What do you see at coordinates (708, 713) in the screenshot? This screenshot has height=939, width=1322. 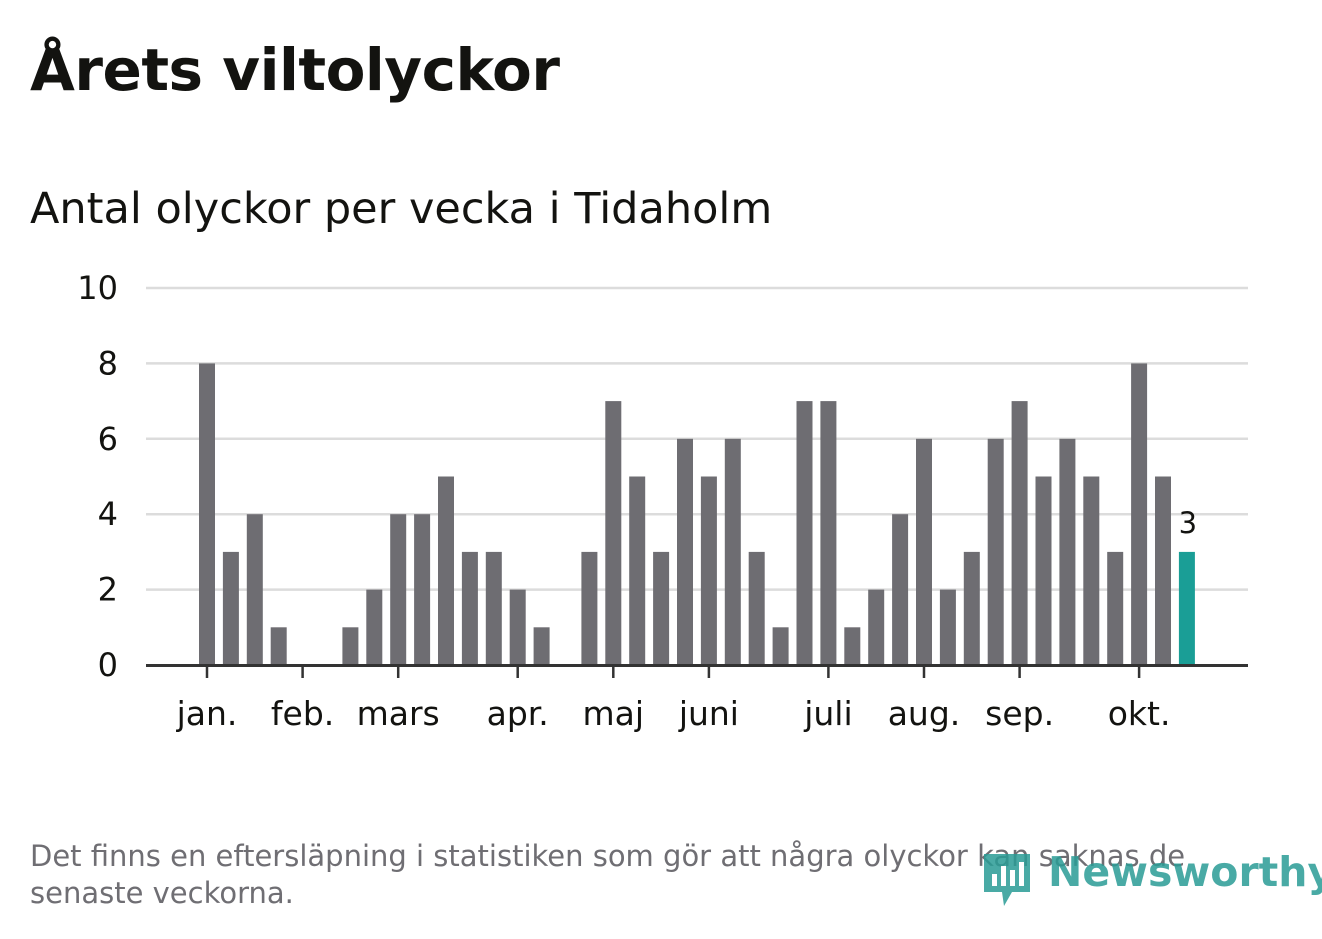 I see `x-tick-label-juni: juni` at bounding box center [708, 713].